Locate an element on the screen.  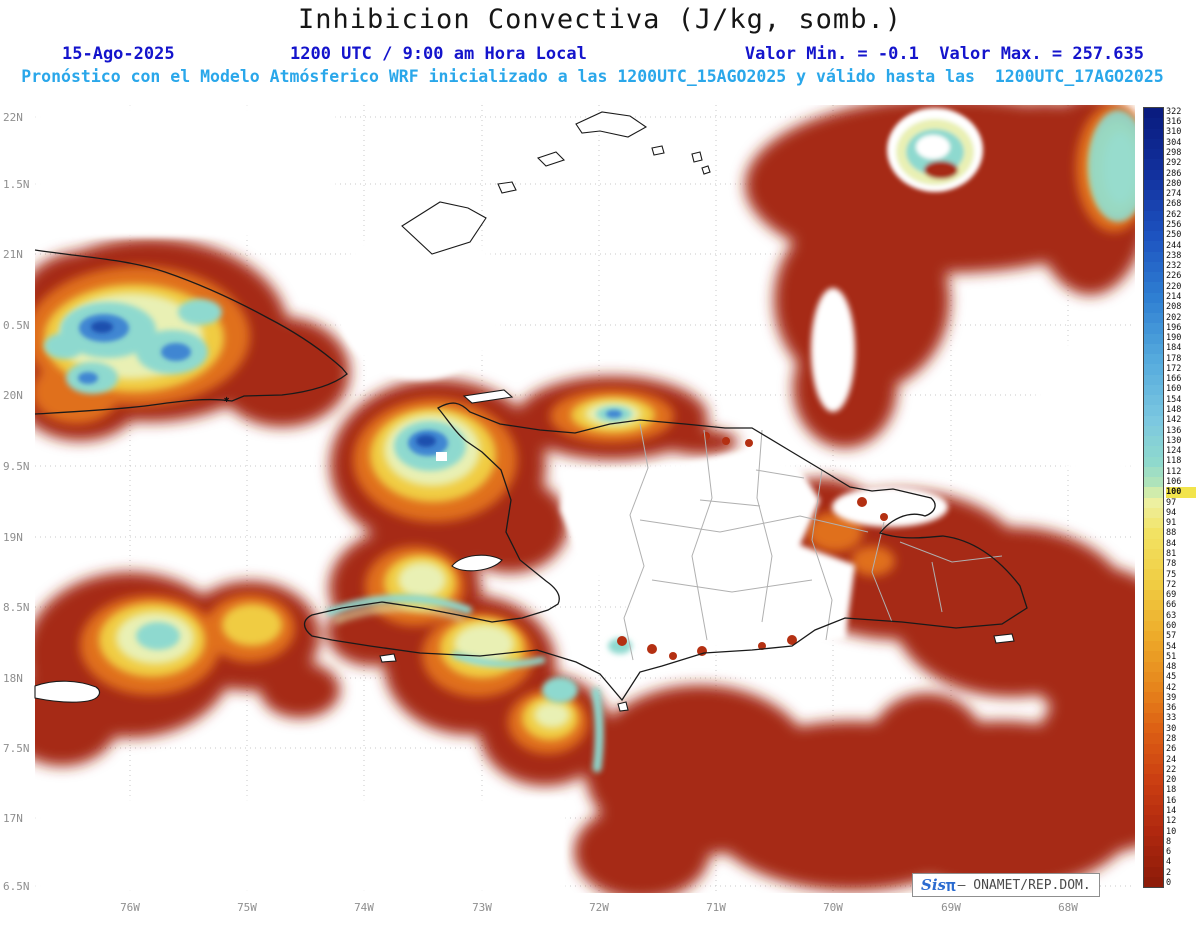
lon-tick-label: 72W is located at coordinates (599, 907).